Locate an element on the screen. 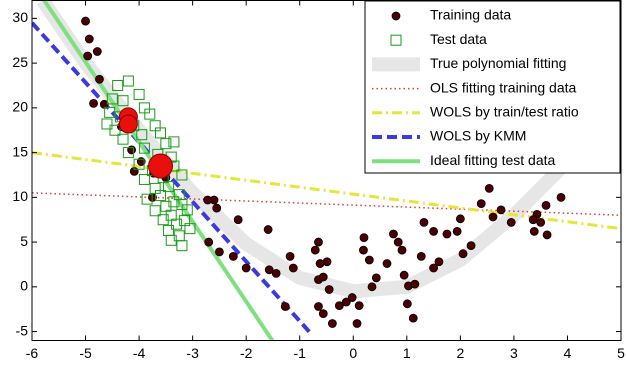 This screenshot has height=370, width=626. x-tick-label: 2 is located at coordinates (460, 353).